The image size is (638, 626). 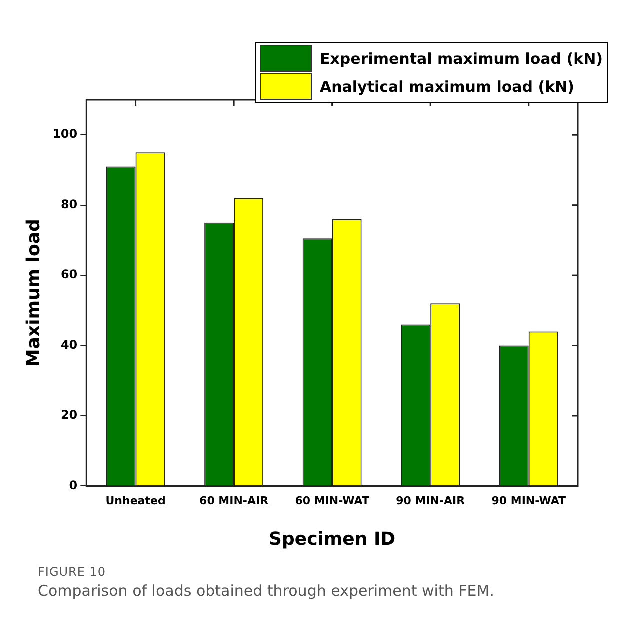 I want to click on x-tick-label: 90 MIN-WAT, so click(x=529, y=501).